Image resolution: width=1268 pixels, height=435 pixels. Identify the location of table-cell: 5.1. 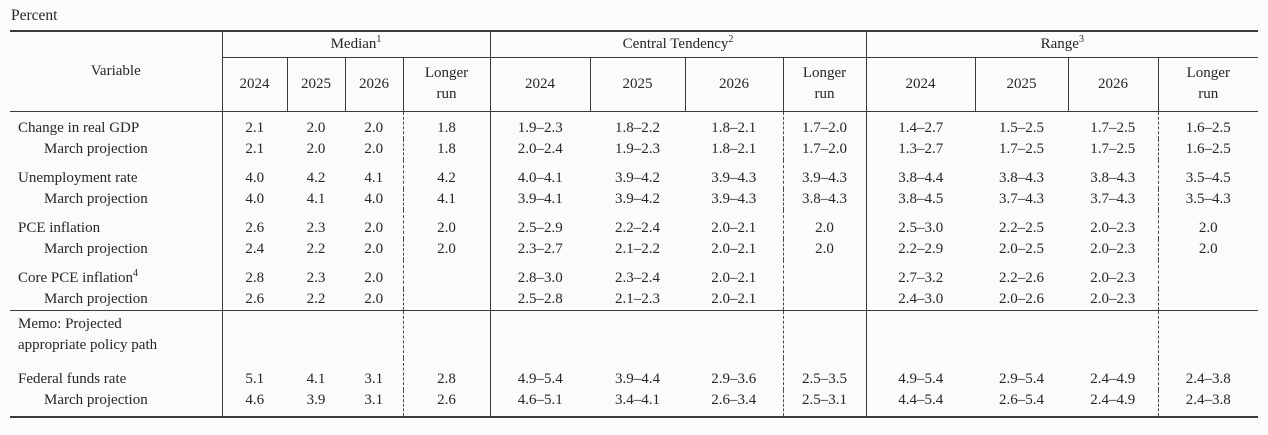
(254, 373).